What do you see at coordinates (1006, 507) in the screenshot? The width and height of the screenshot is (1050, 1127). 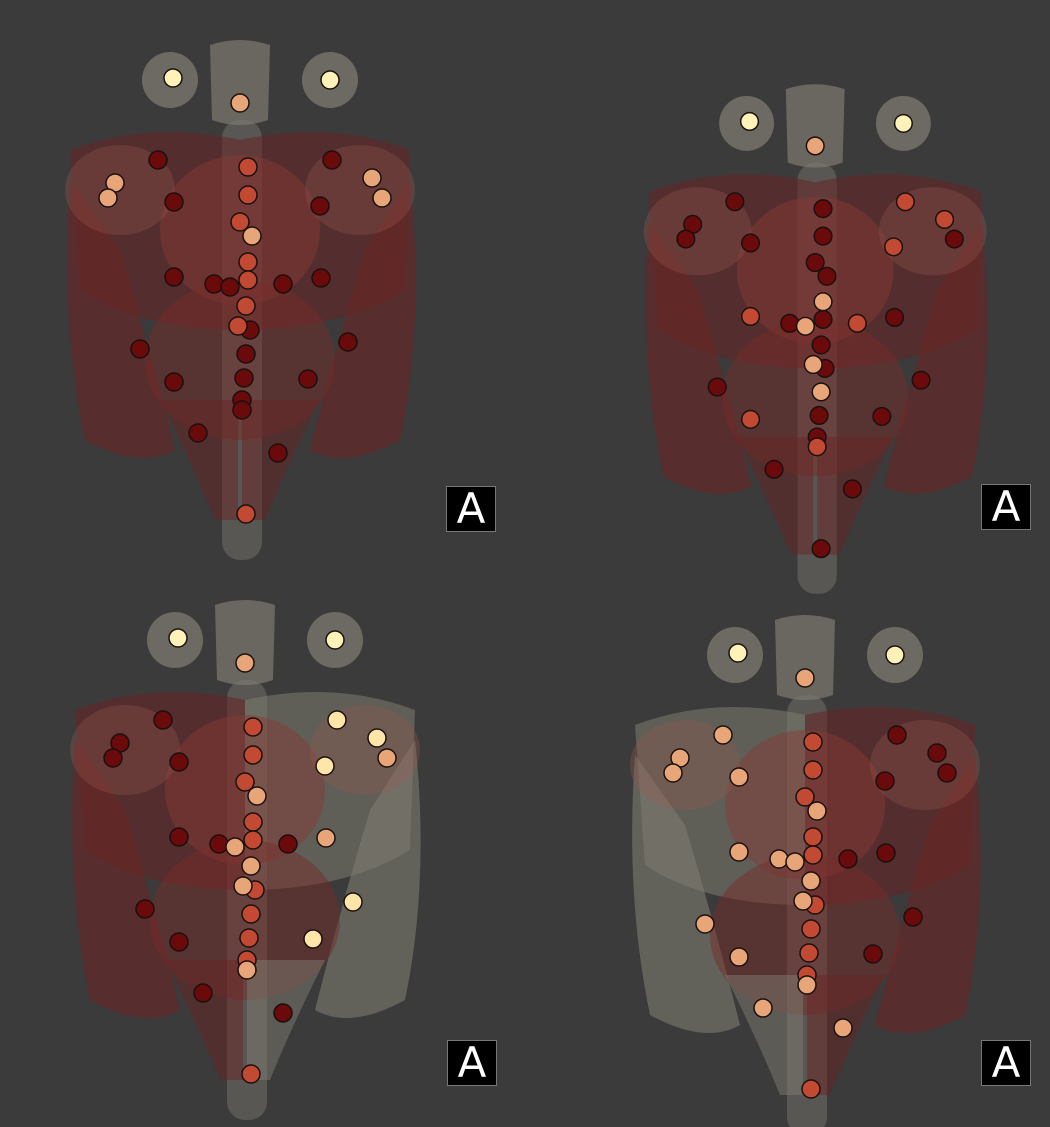 I see `panel-badge-top-right: A` at bounding box center [1006, 507].